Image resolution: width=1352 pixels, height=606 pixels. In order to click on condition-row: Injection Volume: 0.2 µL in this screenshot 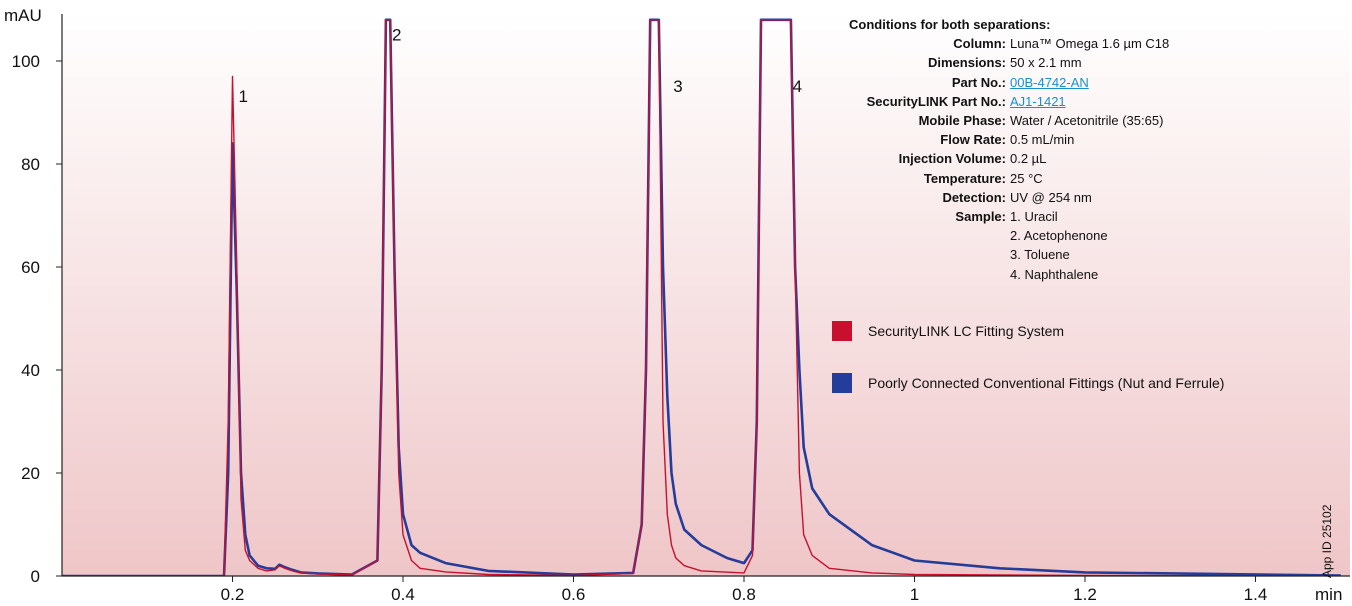, I will do `click(1040, 158)`.